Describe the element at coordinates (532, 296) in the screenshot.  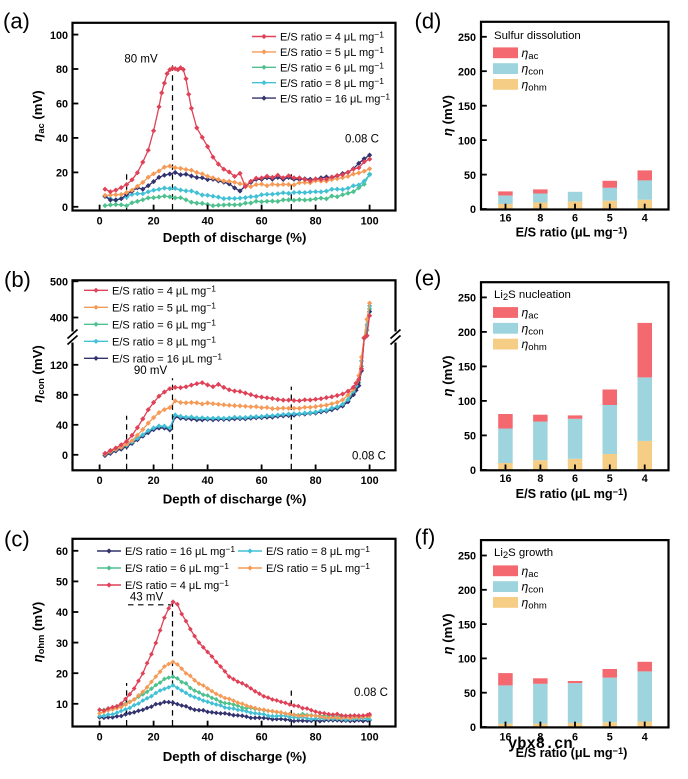
I see `svg-text: Li2S nucleation` at that location.